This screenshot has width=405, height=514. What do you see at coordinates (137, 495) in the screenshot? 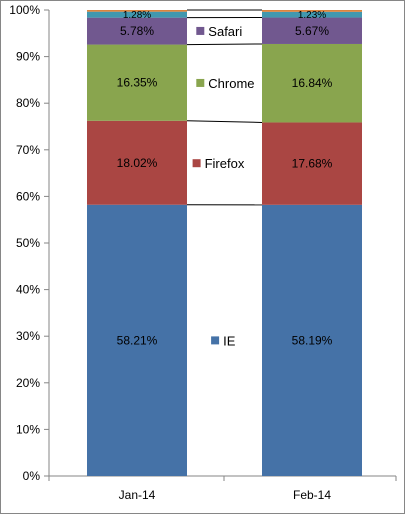
I see `x-tick-label: Jan-14` at bounding box center [137, 495].